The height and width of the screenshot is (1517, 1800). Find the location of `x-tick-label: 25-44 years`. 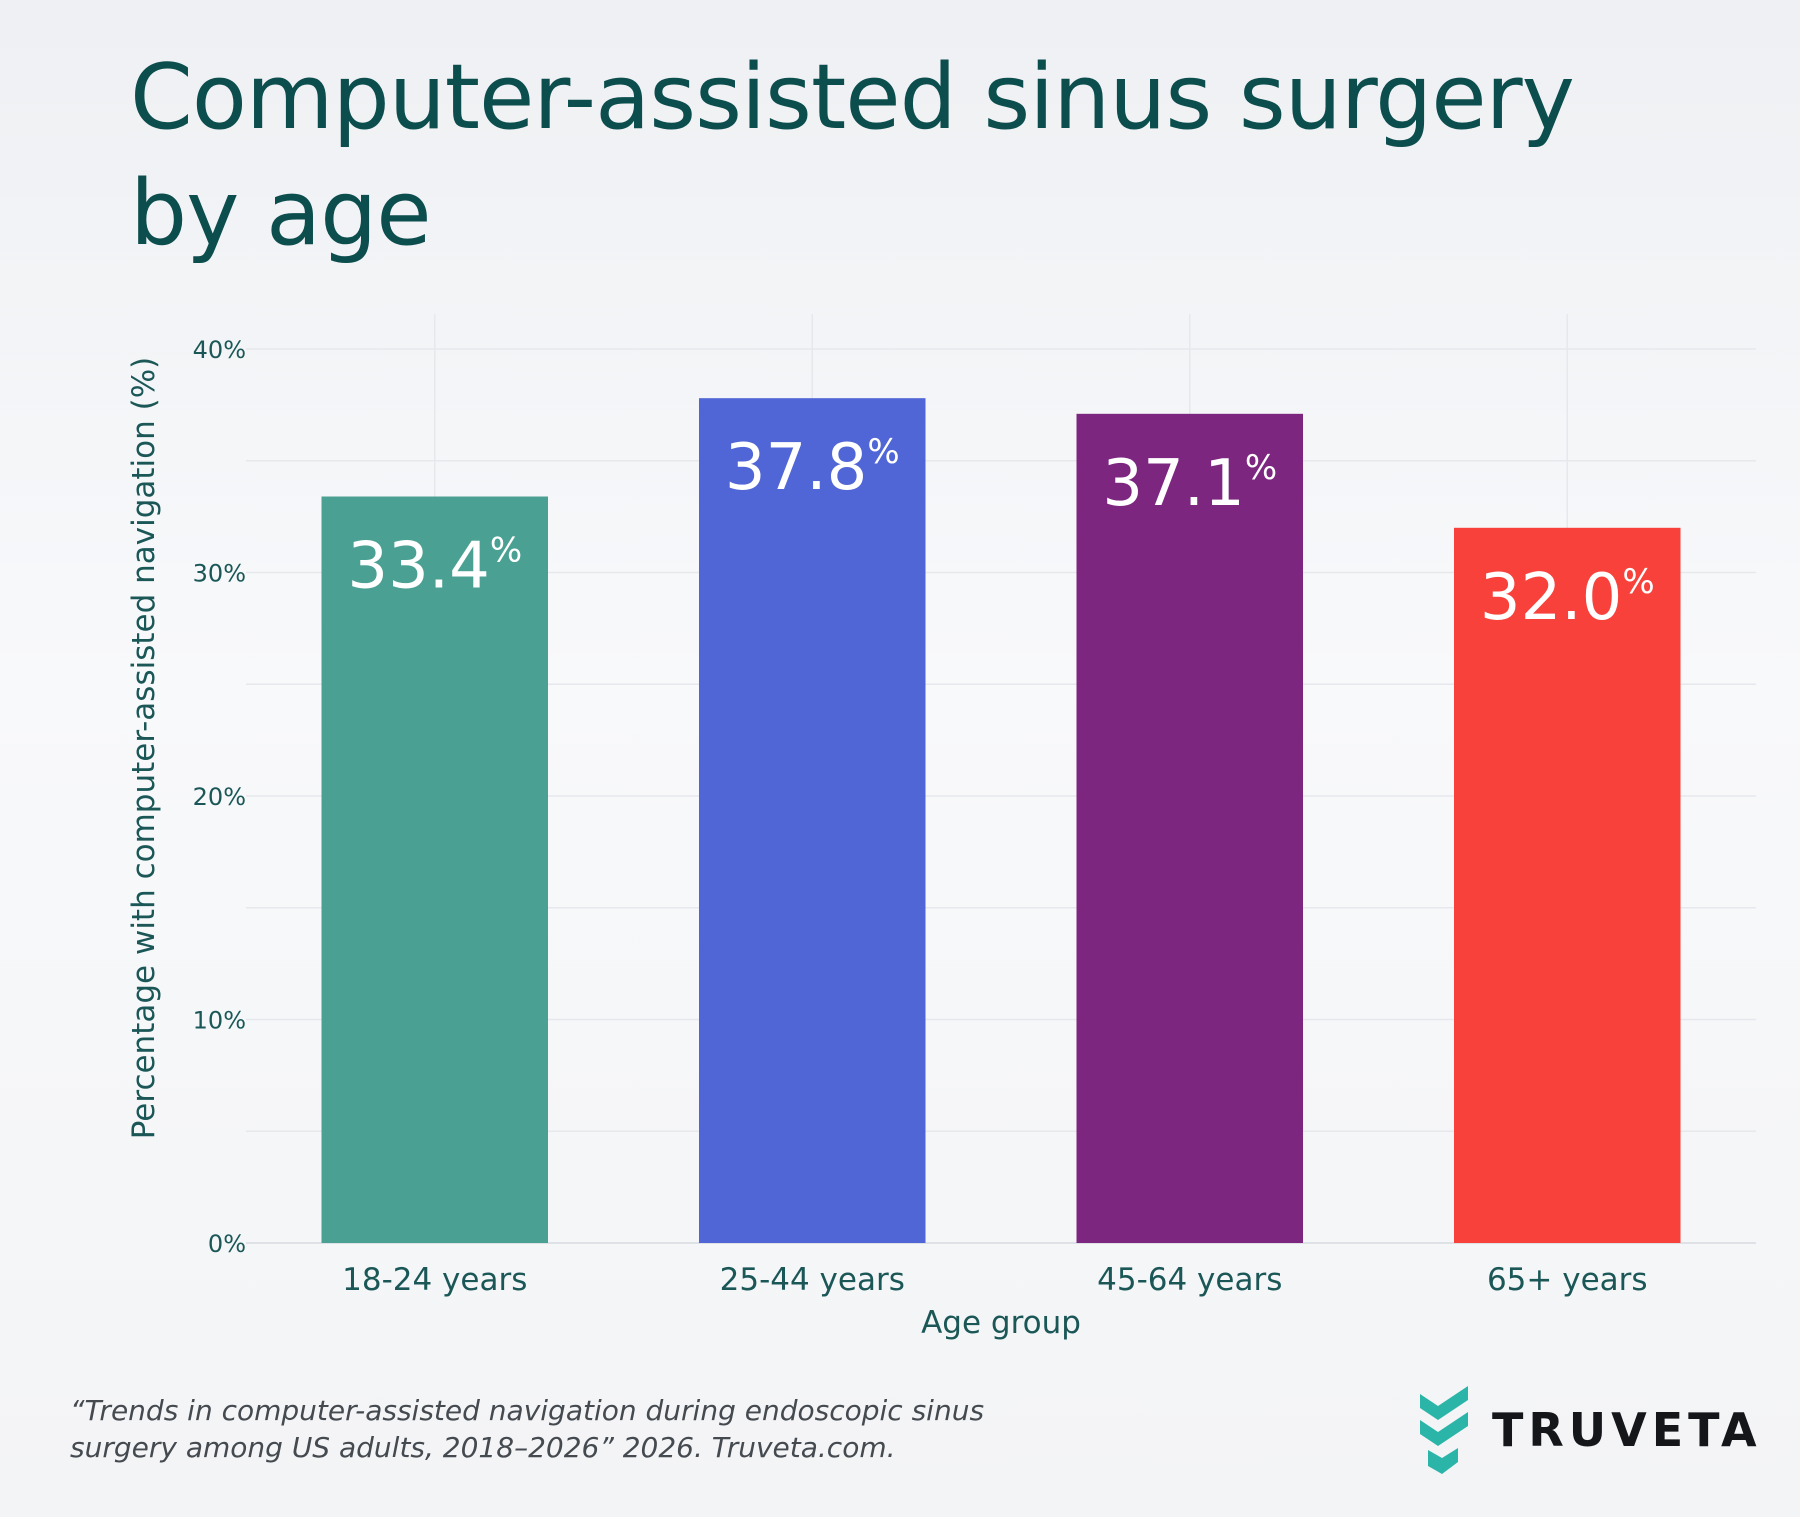

x-tick-label: 25-44 years is located at coordinates (812, 1280).